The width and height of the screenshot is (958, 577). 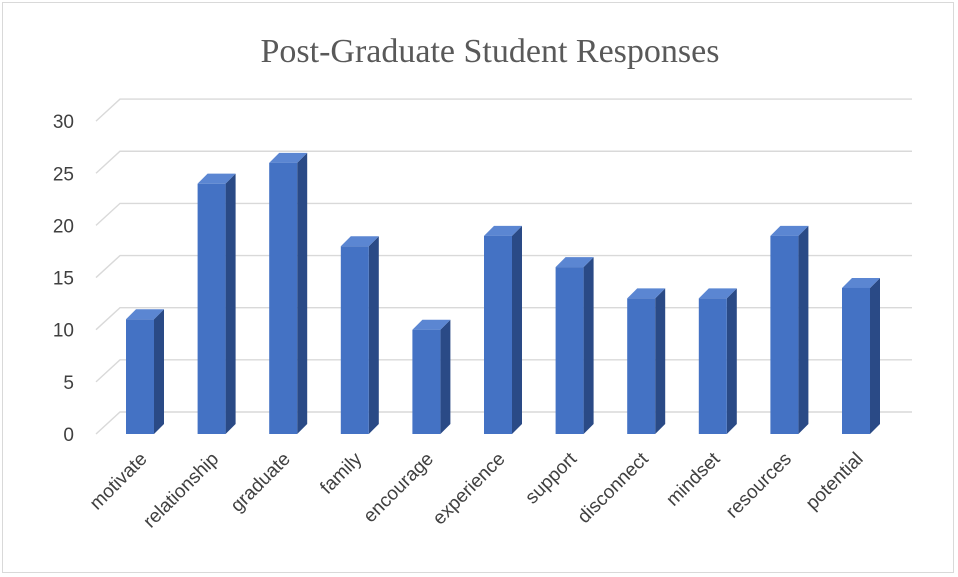 I want to click on y-tick-label: 0, so click(x=68, y=435).